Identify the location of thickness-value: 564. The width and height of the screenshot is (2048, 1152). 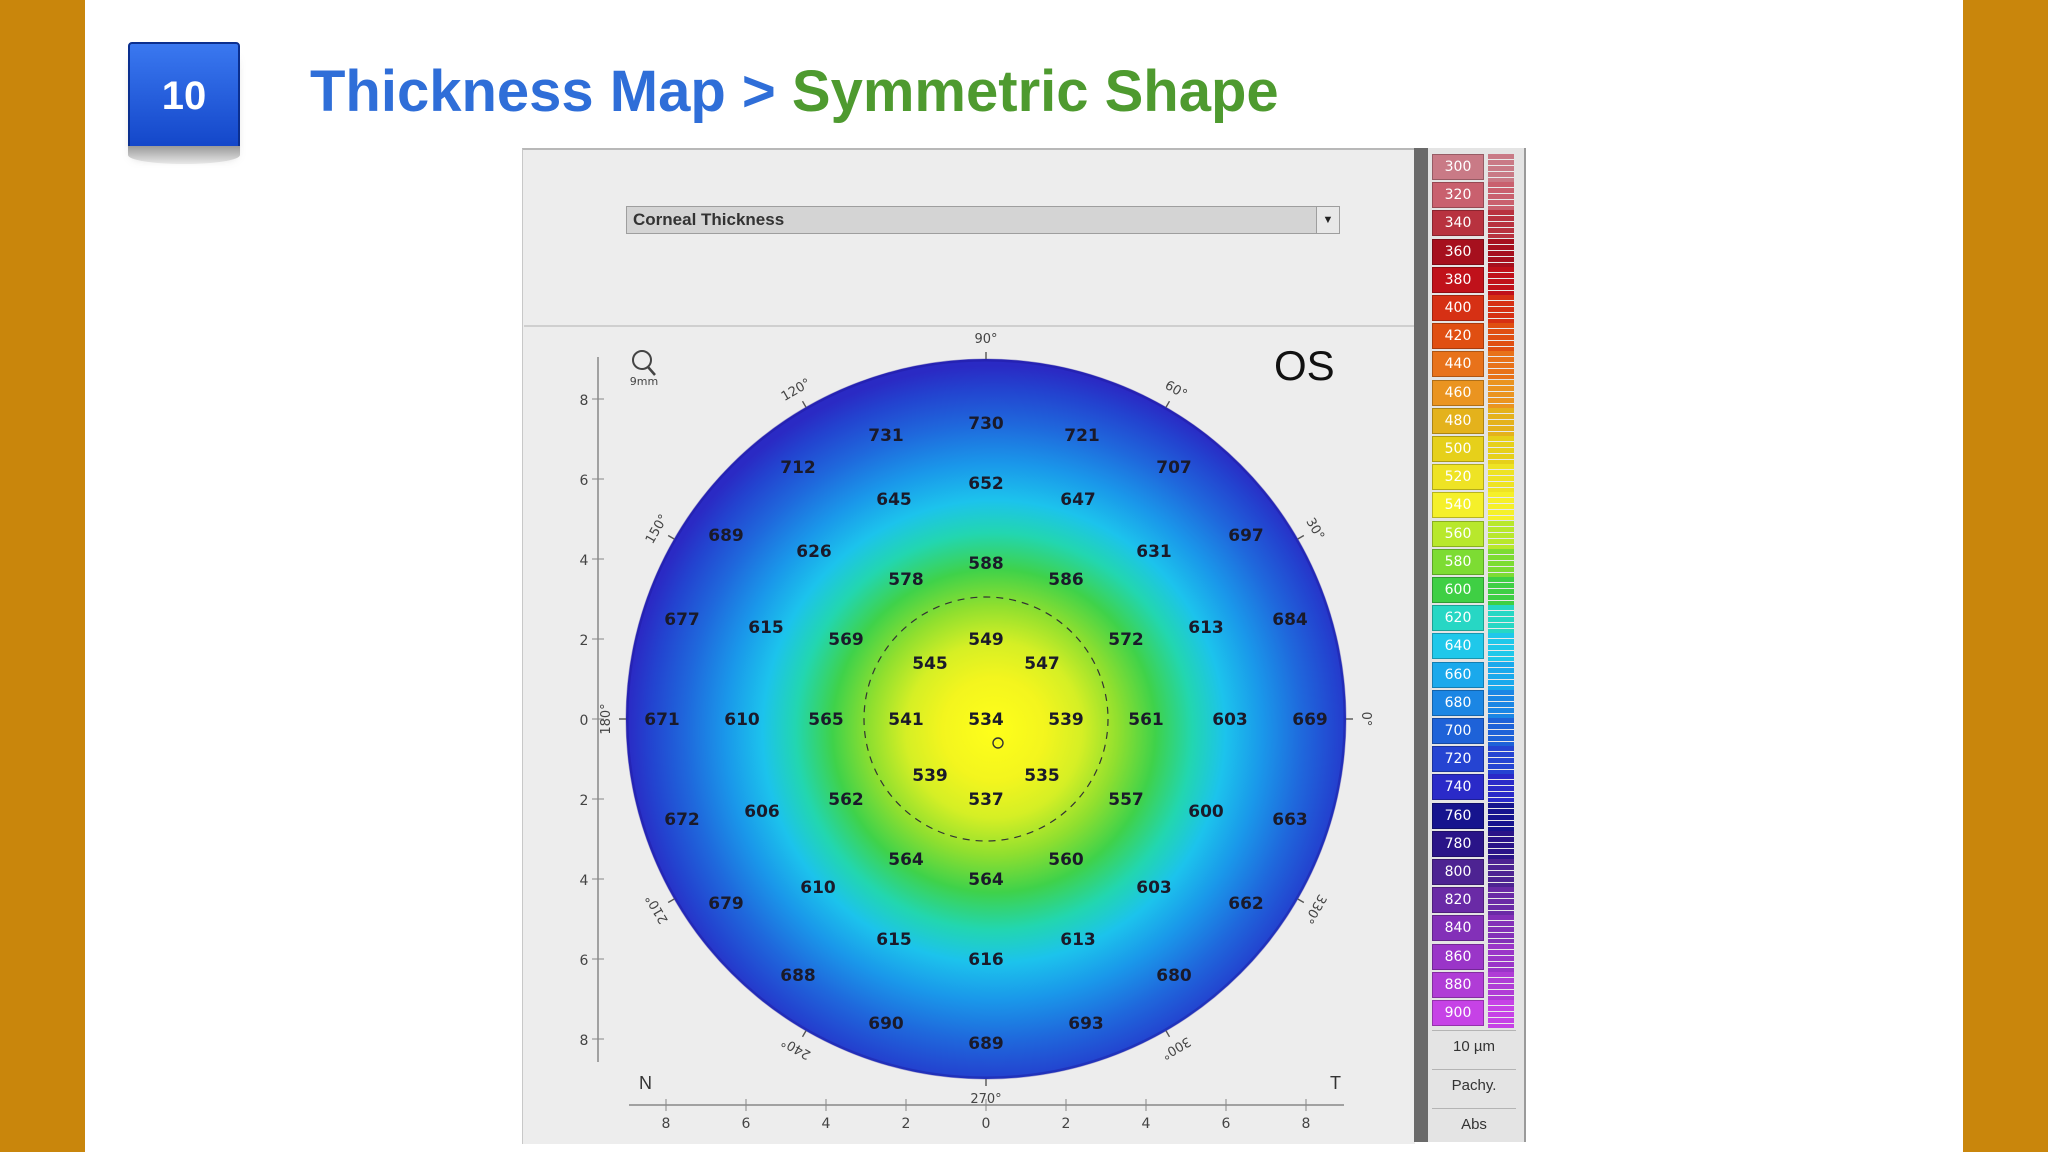
(906, 860).